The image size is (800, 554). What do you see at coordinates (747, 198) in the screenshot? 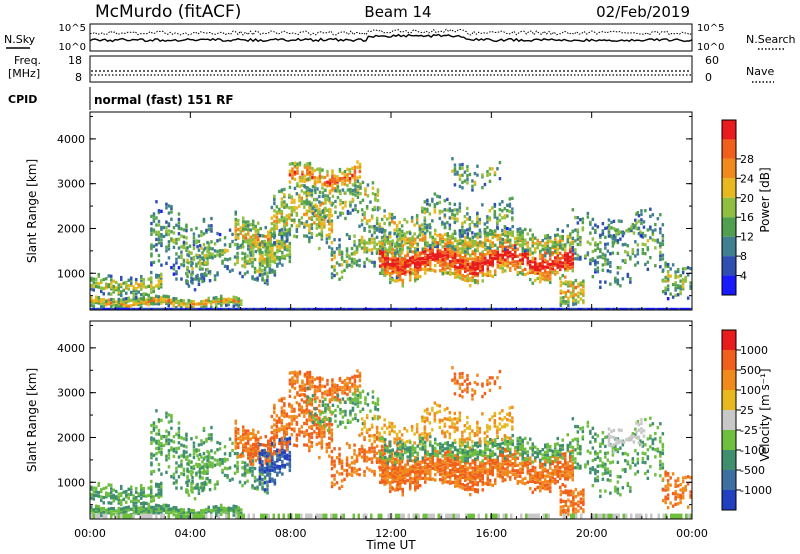
I see `colorbar-tick-label: 20` at bounding box center [747, 198].